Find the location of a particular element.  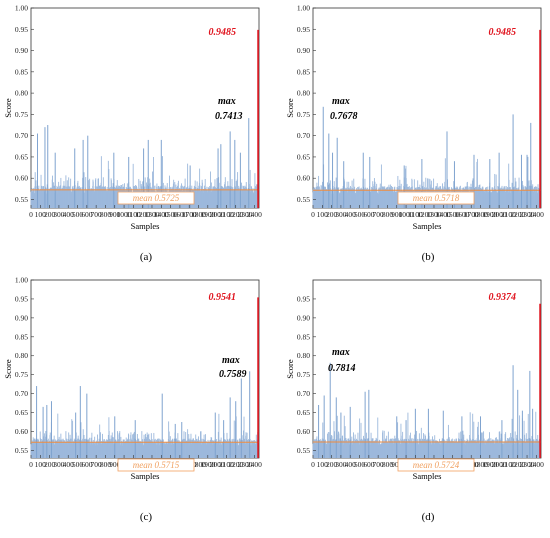

mean-annotation: mean 0.5724 is located at coordinates (436, 465).